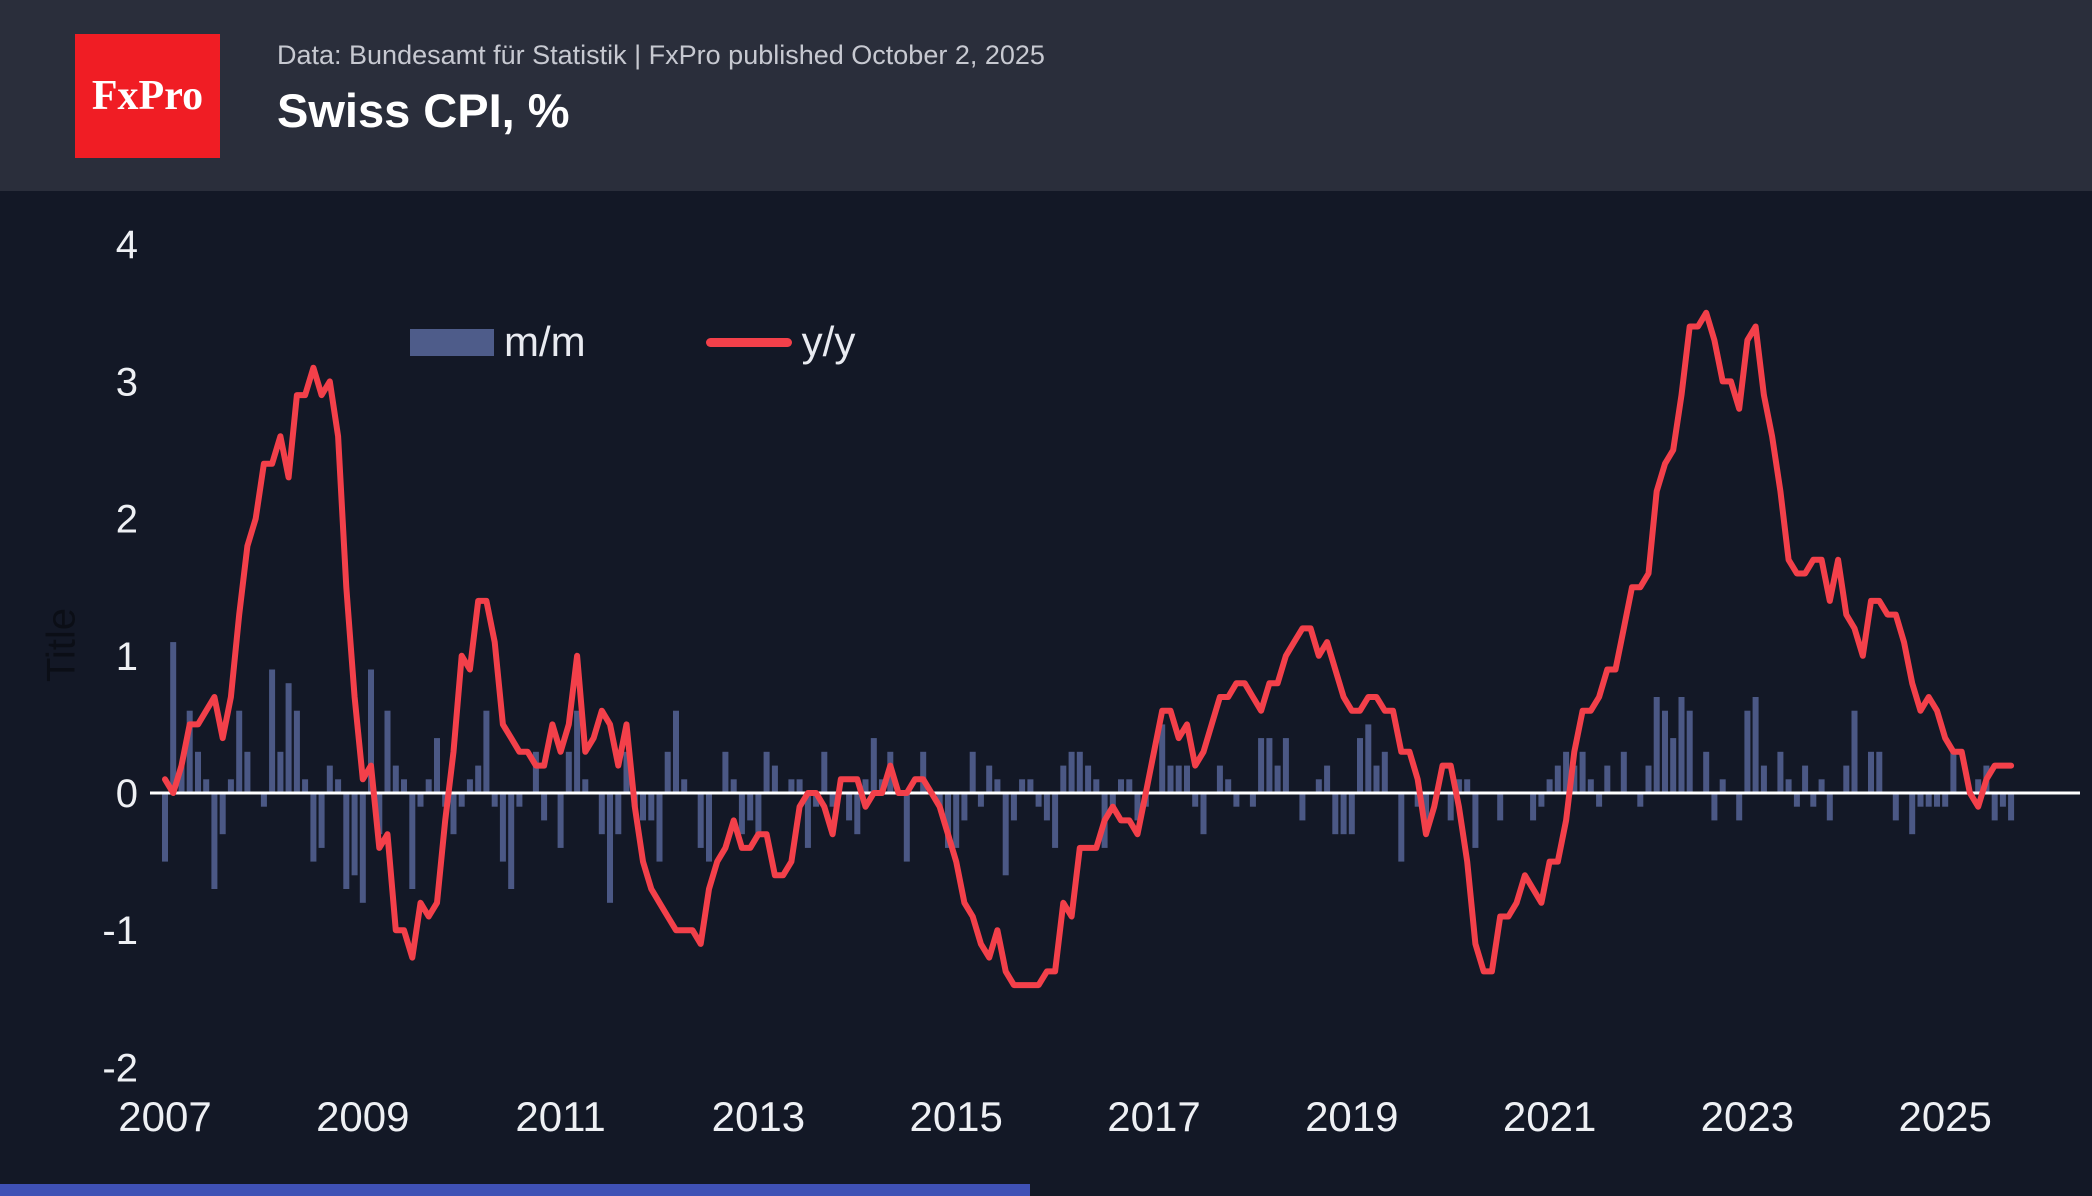 The height and width of the screenshot is (1196, 2092). Describe the element at coordinates (515, 1190) in the screenshot. I see `footer-accent-bar` at that location.